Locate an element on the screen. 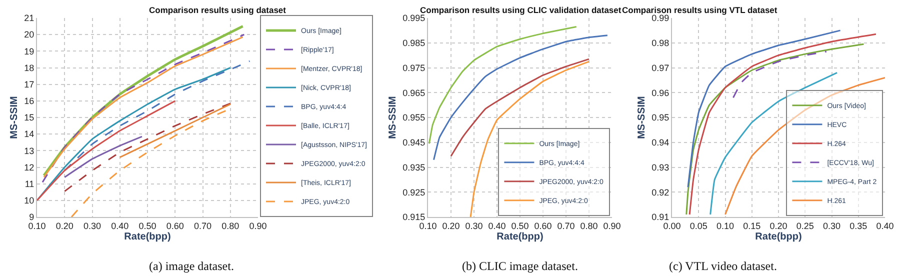 The width and height of the screenshot is (899, 277). x-tick-label: 0.35 is located at coordinates (859, 225).